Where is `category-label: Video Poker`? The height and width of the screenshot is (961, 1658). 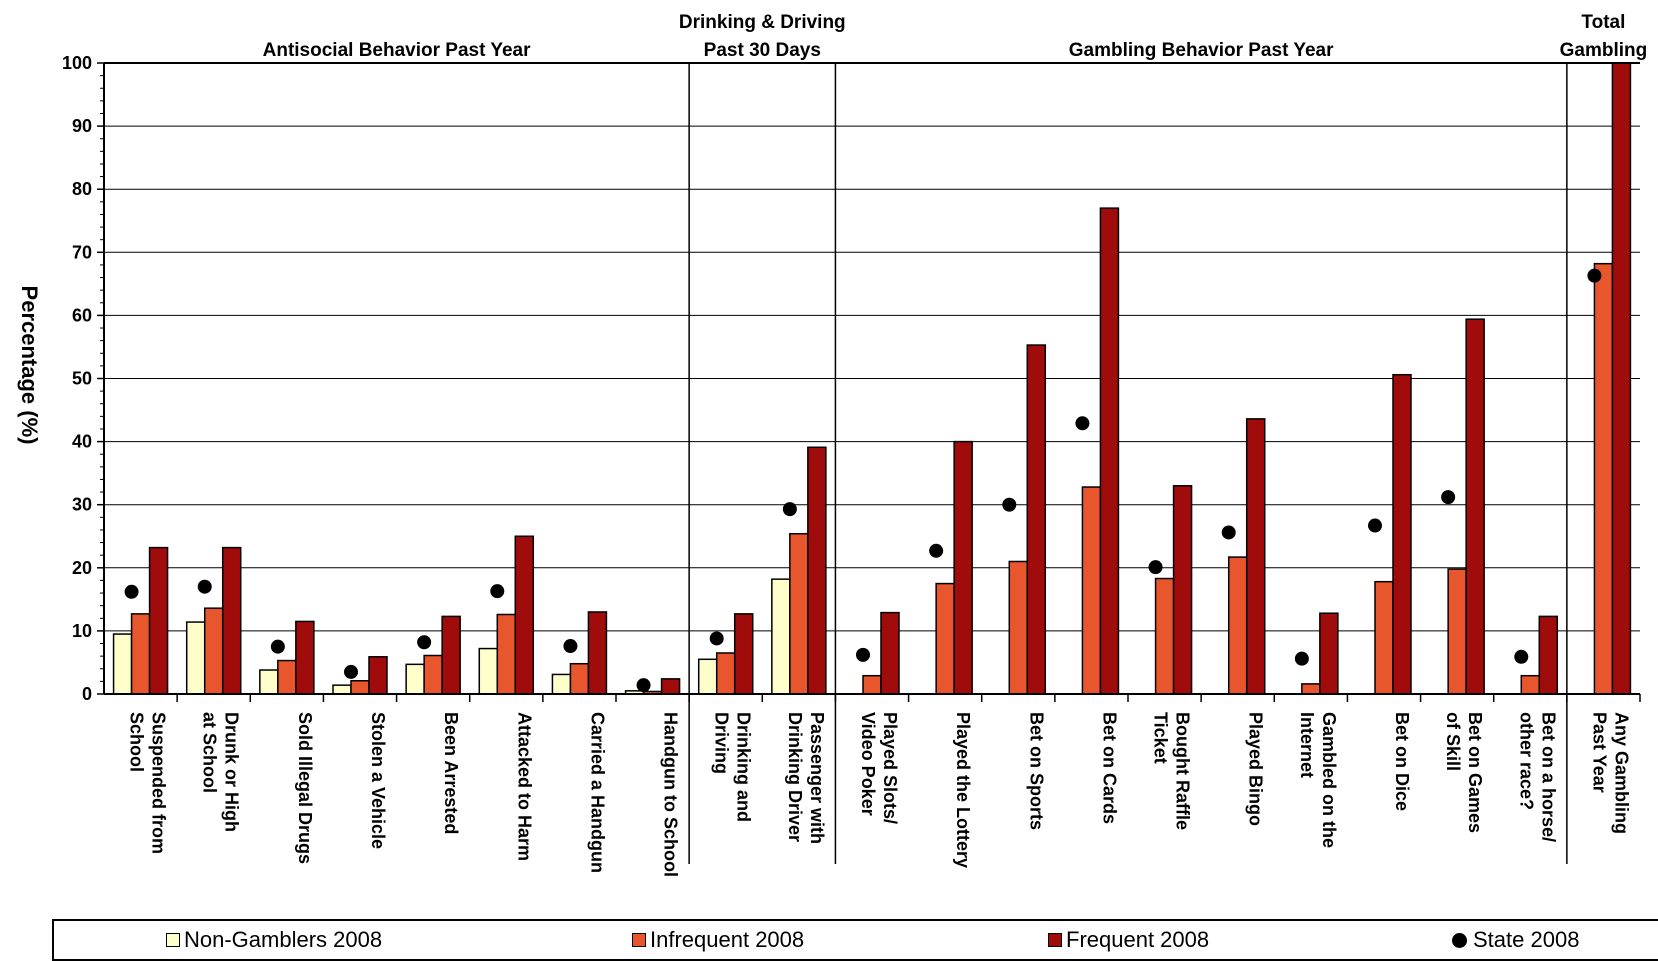
category-label: Video Poker is located at coordinates (868, 764).